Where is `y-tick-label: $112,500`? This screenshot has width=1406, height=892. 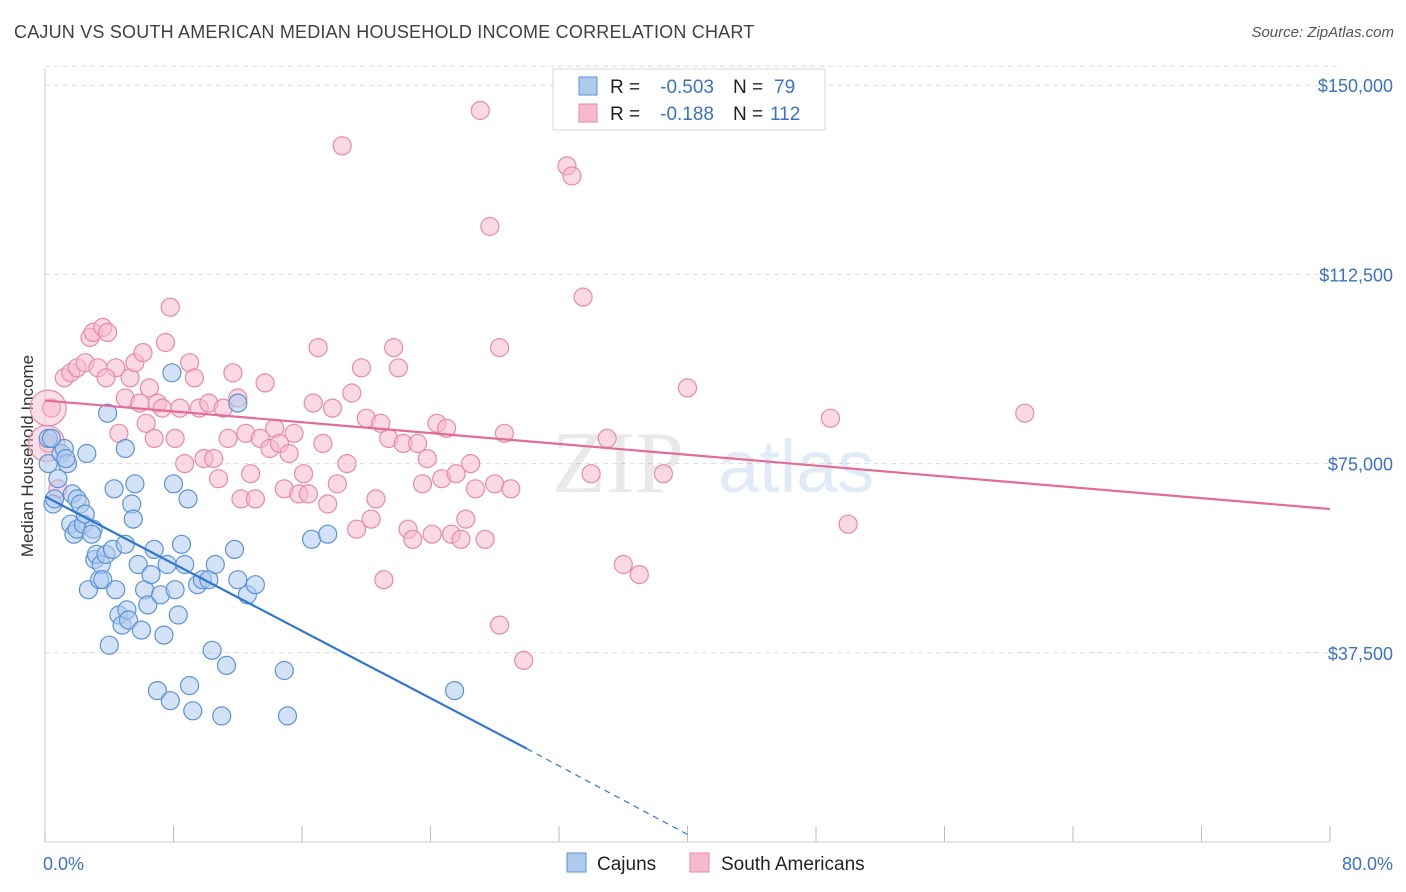 y-tick-label: $112,500 is located at coordinates (1356, 275).